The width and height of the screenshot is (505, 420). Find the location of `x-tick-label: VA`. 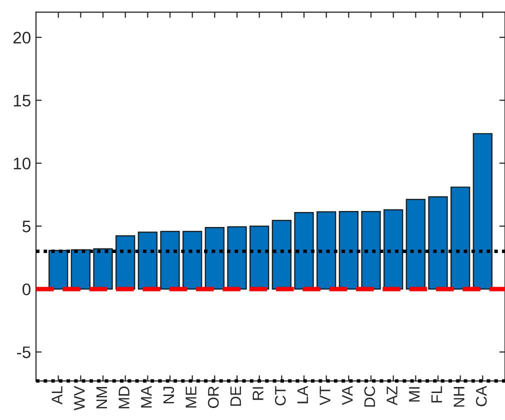

x-tick-label: VA is located at coordinates (347, 395).